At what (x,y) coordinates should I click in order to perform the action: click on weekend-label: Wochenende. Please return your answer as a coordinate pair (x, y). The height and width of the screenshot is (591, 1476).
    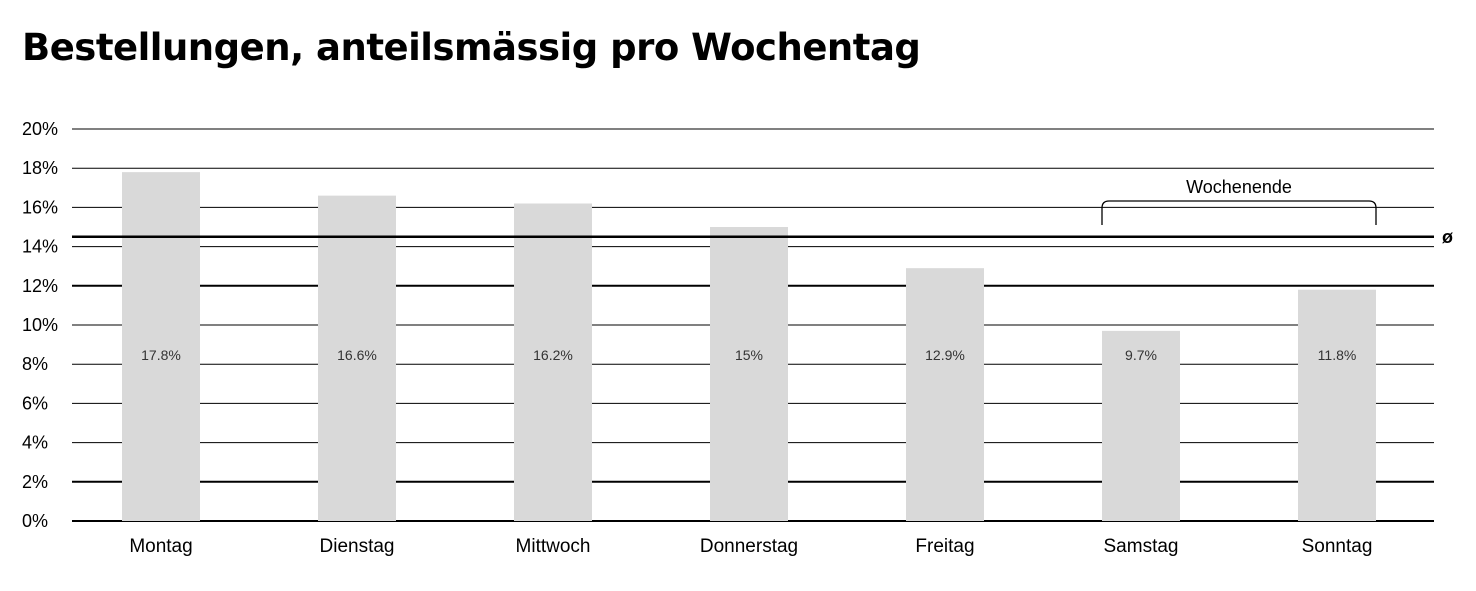
    Looking at the image, I should click on (1239, 187).